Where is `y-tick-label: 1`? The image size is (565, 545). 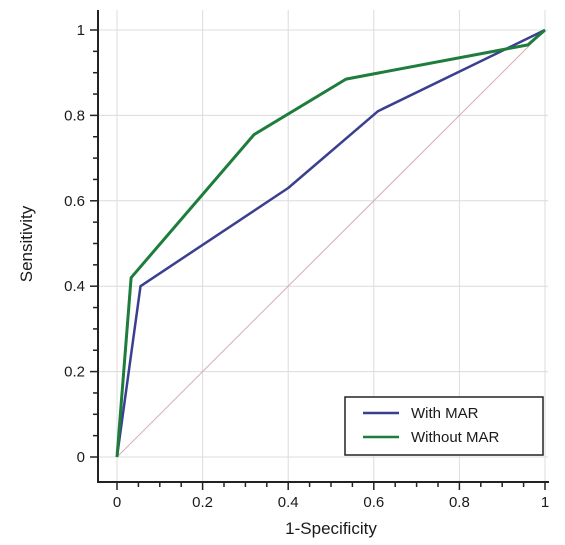 y-tick-label: 1 is located at coordinates (81, 30).